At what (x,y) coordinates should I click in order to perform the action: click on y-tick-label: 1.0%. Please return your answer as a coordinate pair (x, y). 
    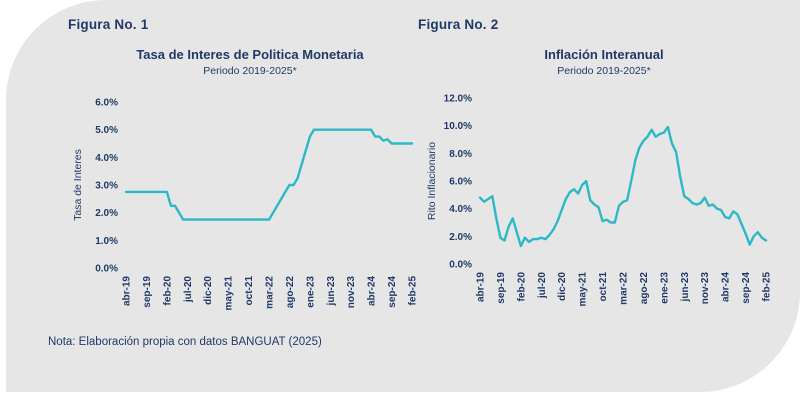
    Looking at the image, I should click on (106, 241).